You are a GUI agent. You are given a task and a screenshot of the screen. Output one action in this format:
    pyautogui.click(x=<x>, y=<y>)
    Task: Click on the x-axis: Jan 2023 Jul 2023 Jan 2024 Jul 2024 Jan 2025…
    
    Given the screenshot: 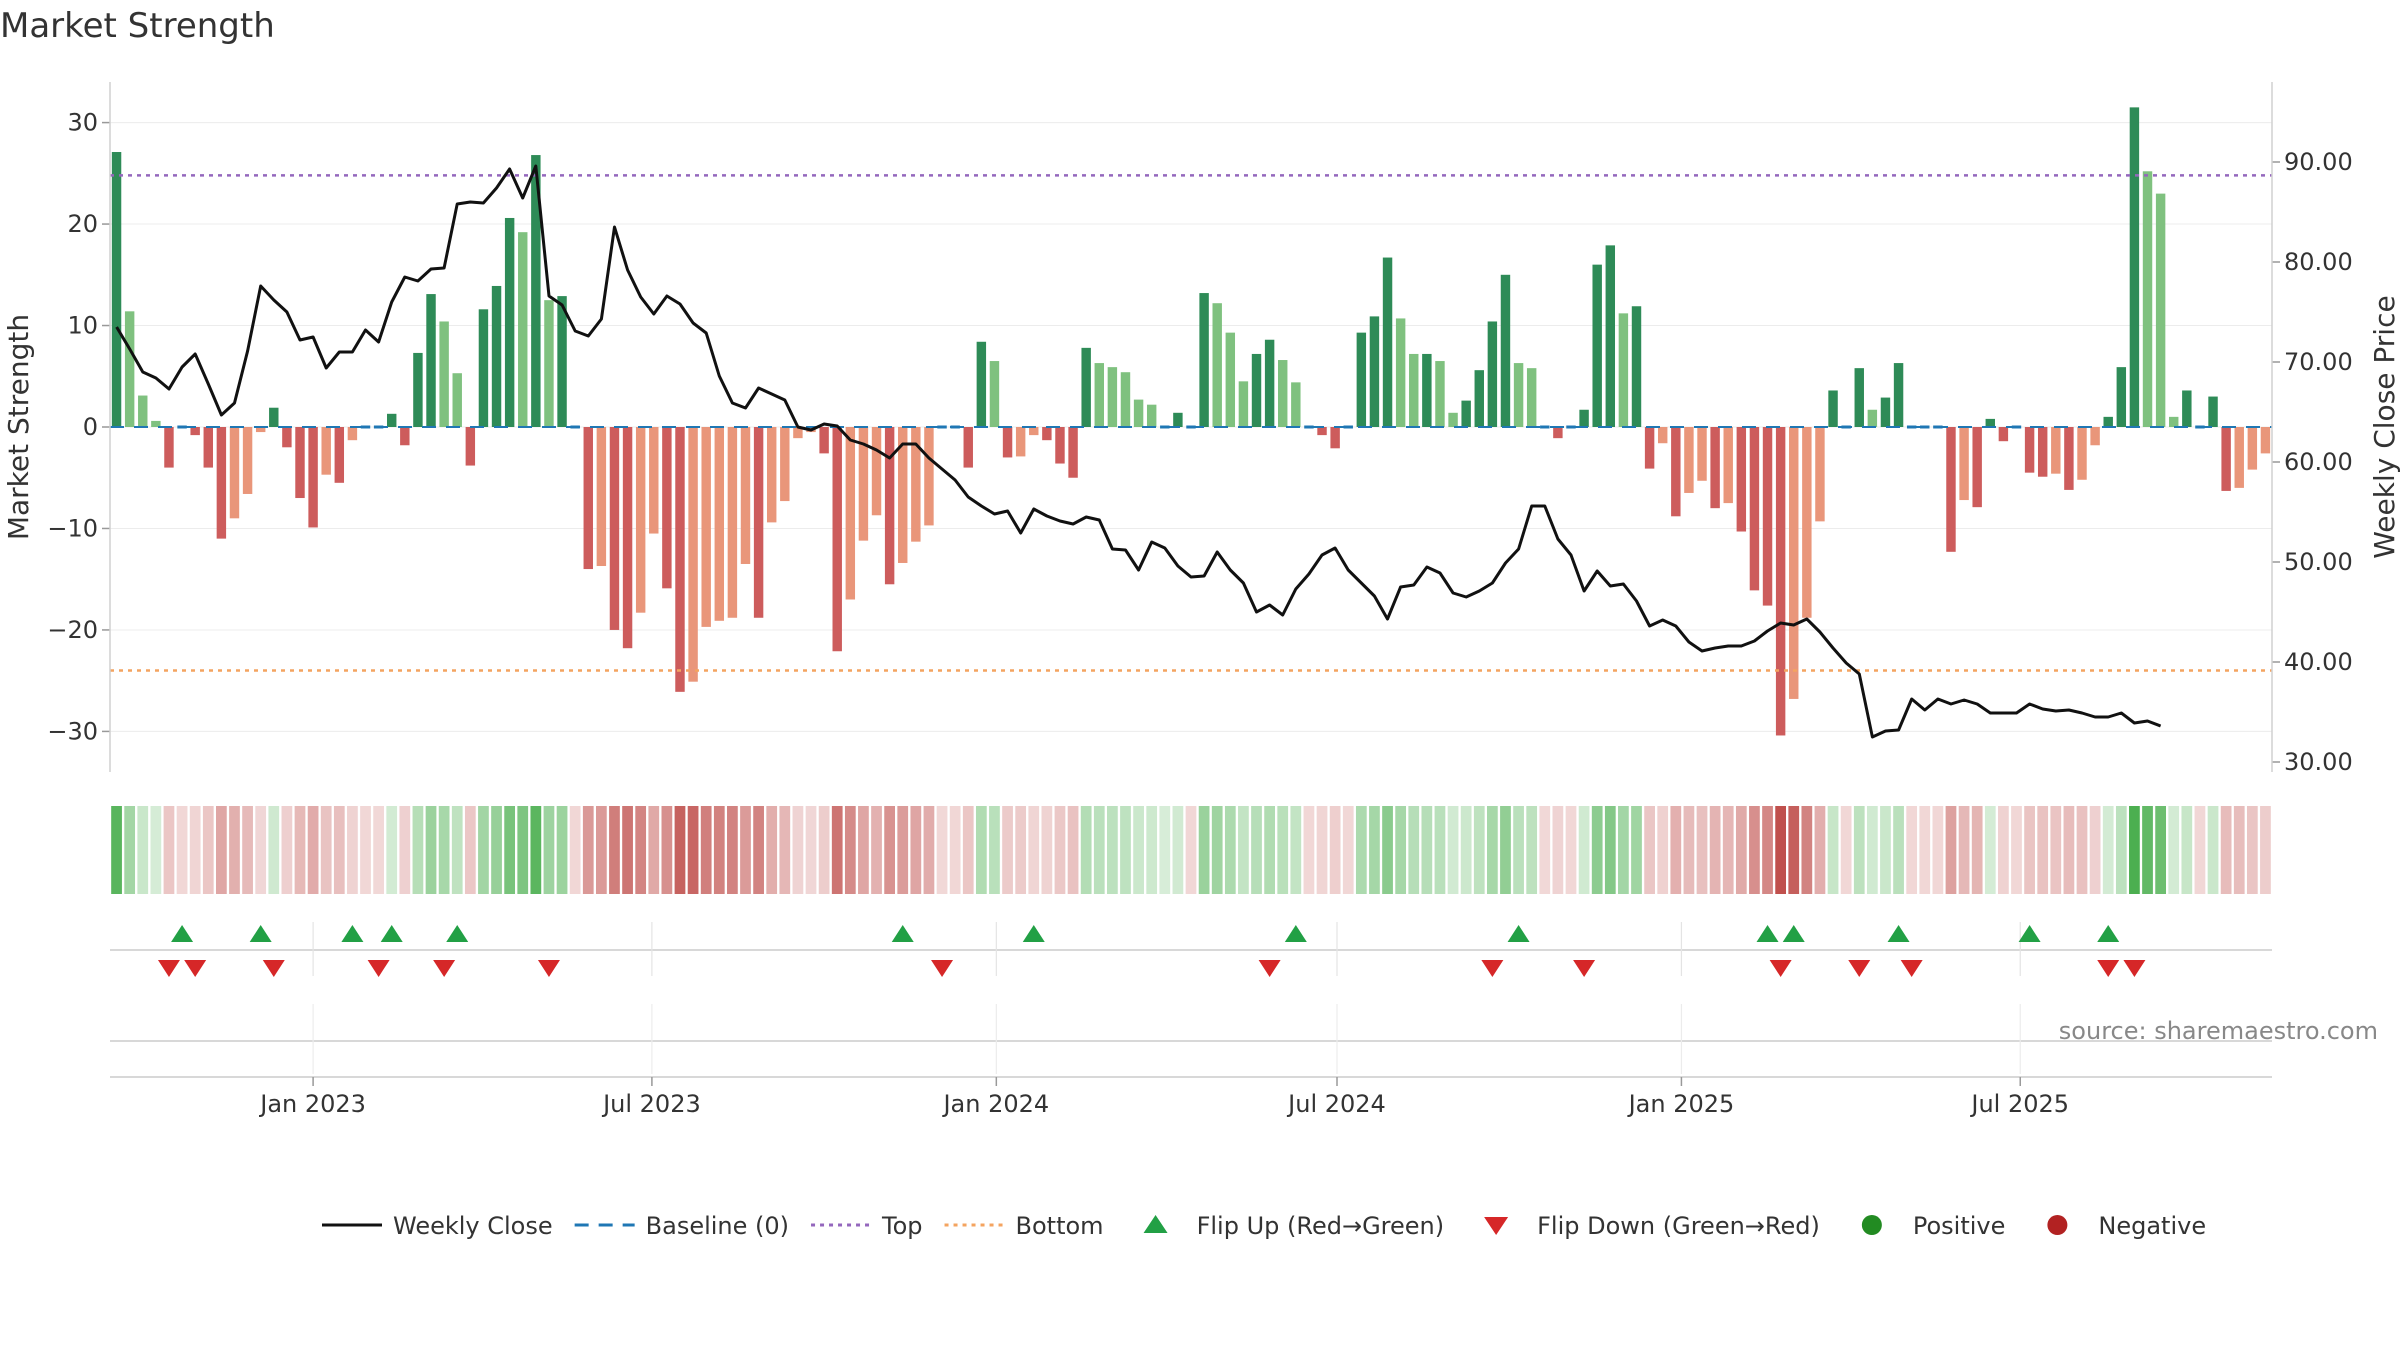 What is the action you would take?
    pyautogui.click(x=1191, y=1061)
    